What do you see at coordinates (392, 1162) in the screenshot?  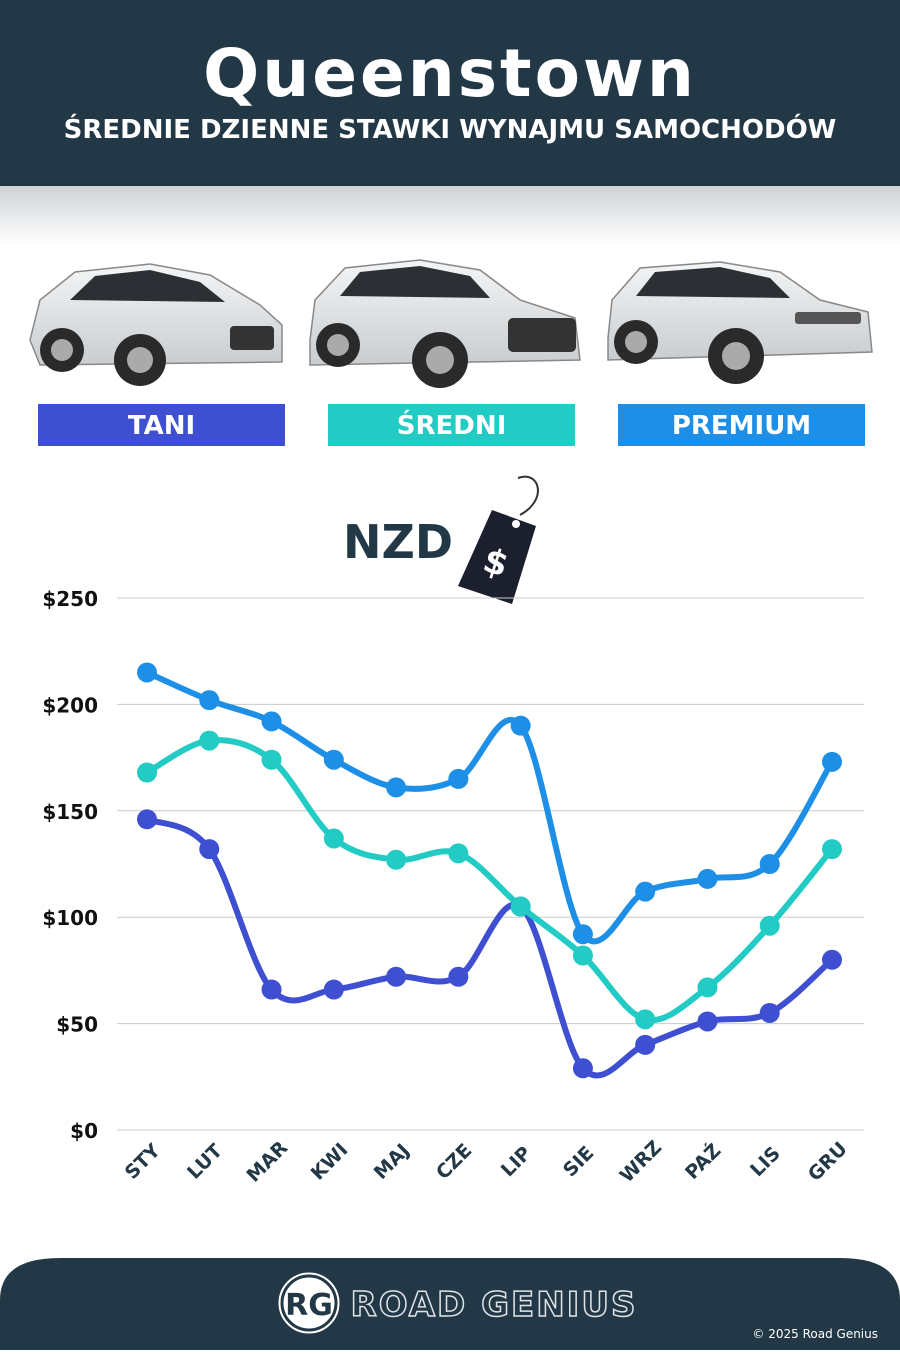 I see `x-tick-label: MAJ` at bounding box center [392, 1162].